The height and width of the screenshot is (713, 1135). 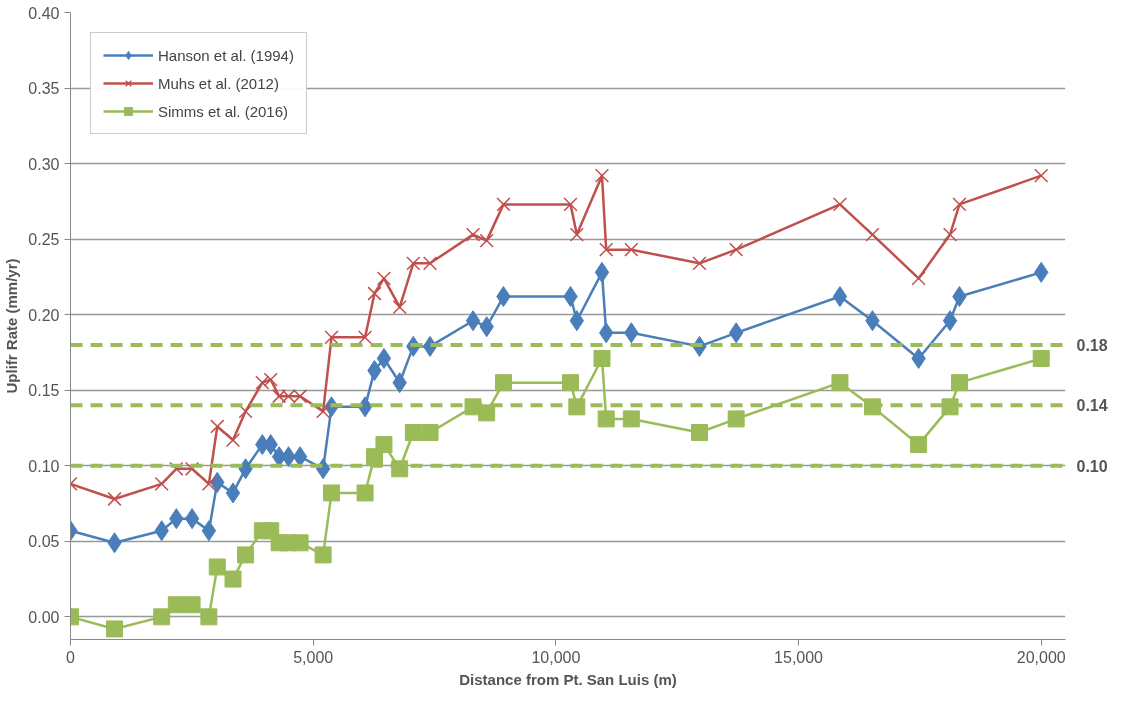 I want to click on ref-line-label: 0.14, so click(x=1092, y=406).